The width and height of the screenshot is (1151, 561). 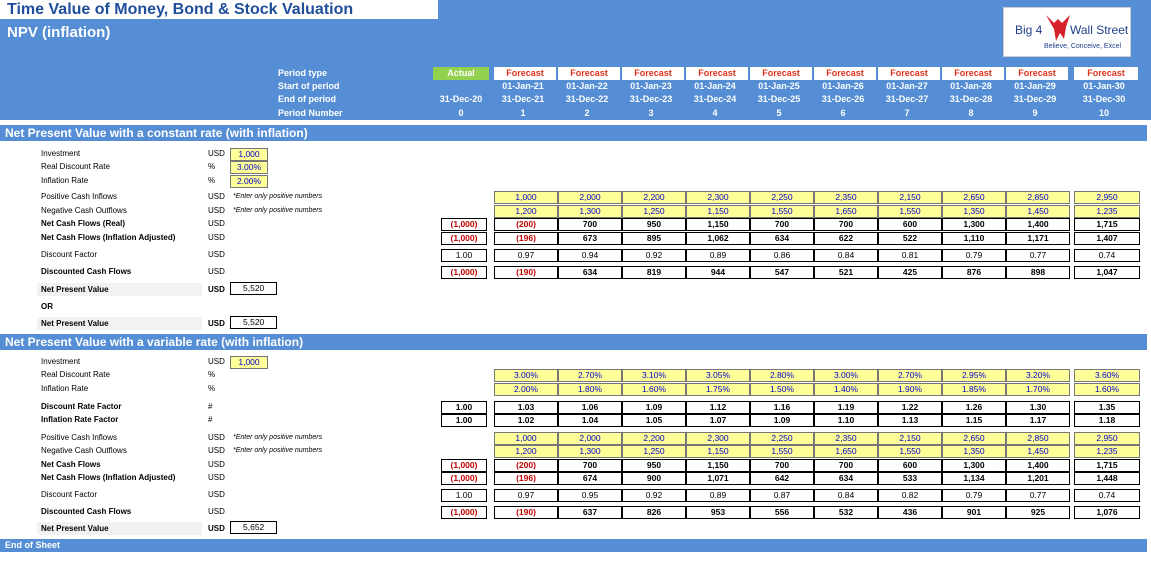 I want to click on section2-row1-cell-10: 1.60%, so click(x=1107, y=389).